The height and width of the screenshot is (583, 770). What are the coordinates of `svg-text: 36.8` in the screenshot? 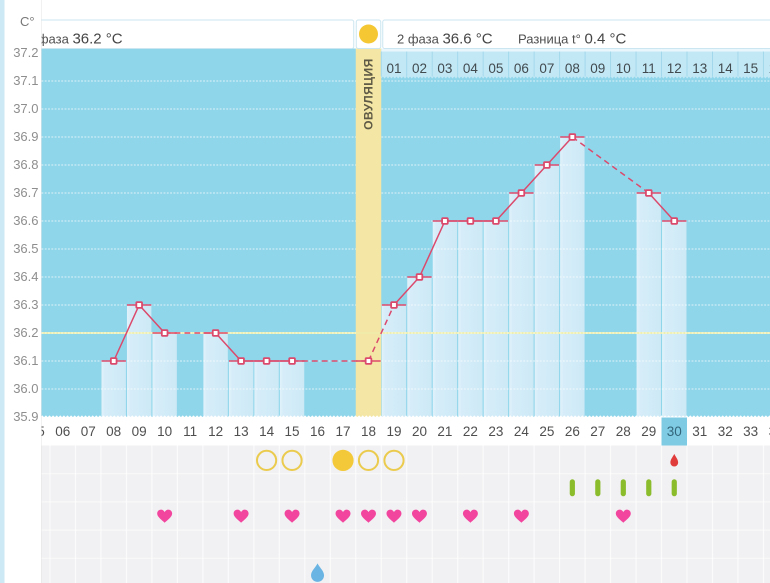 It's located at (25, 164).